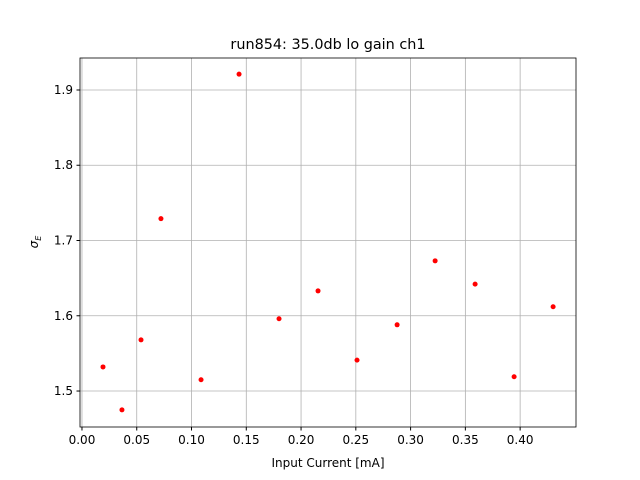 The image size is (640, 480). Describe the element at coordinates (465, 440) in the screenshot. I see `x-tick-label: 0.35` at that location.